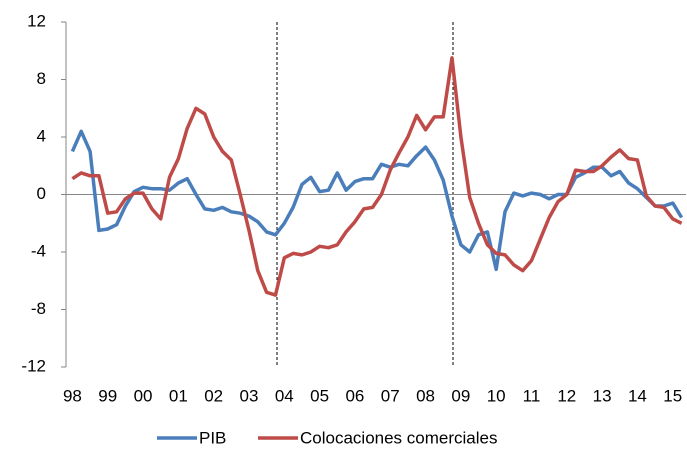 The width and height of the screenshot is (687, 453). Describe the element at coordinates (602, 395) in the screenshot. I see `x-tick-label: 13` at that location.